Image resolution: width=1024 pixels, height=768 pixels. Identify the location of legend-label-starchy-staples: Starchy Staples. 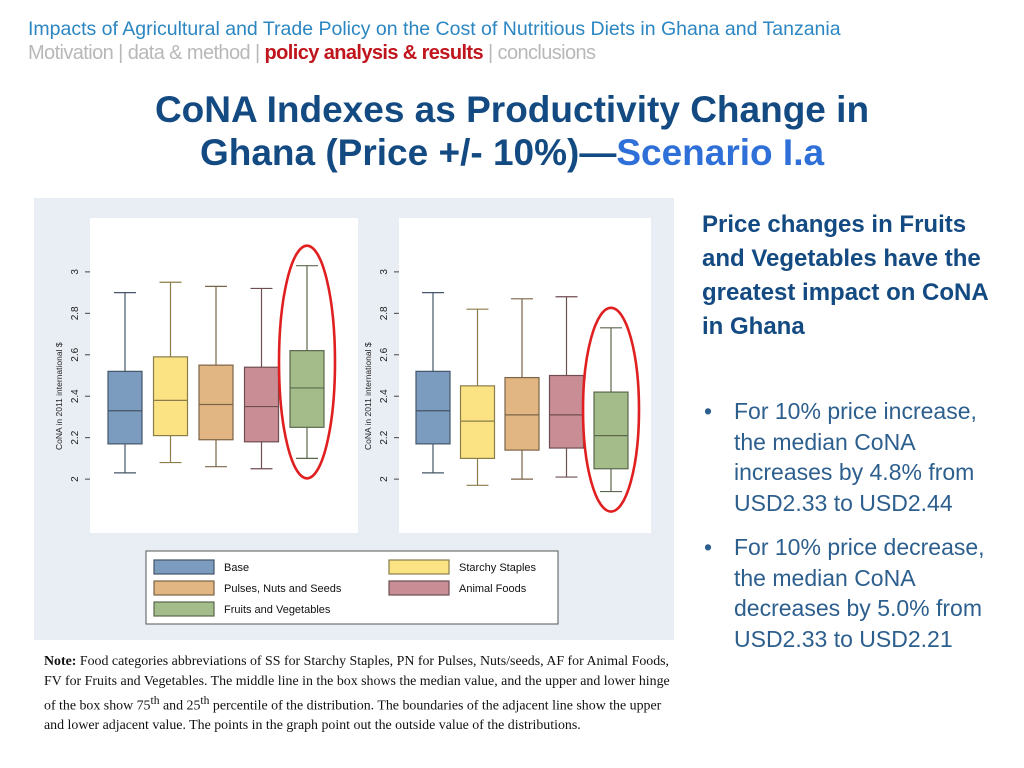
(498, 568).